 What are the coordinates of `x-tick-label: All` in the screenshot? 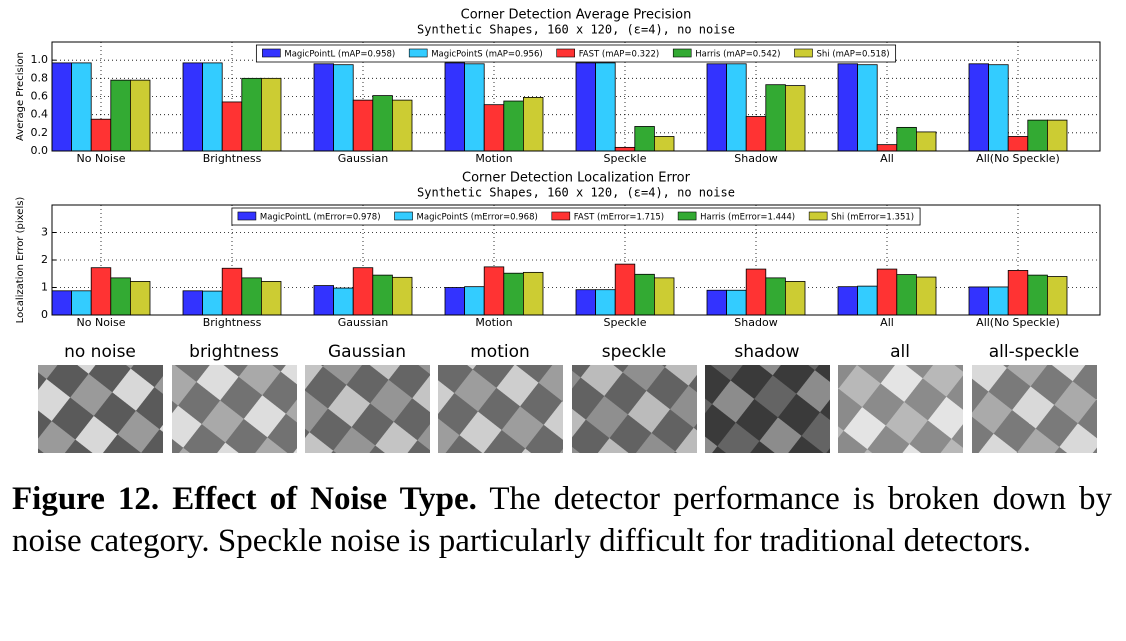 It's located at (887, 322).